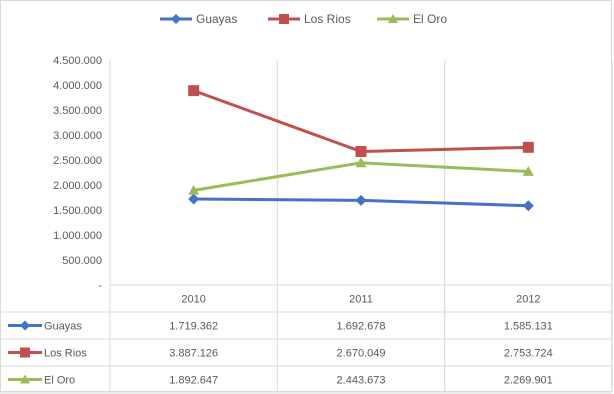 Image resolution: width=614 pixels, height=394 pixels. I want to click on y-tick-label: 2.500.000, so click(77, 161).